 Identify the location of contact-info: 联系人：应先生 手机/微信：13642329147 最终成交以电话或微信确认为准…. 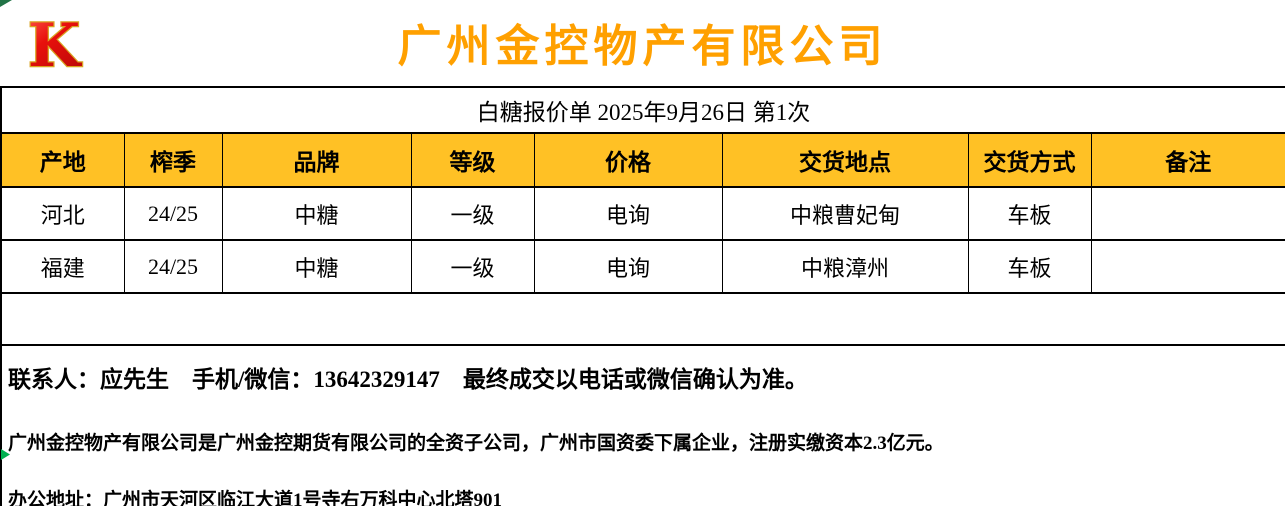
(408, 379).